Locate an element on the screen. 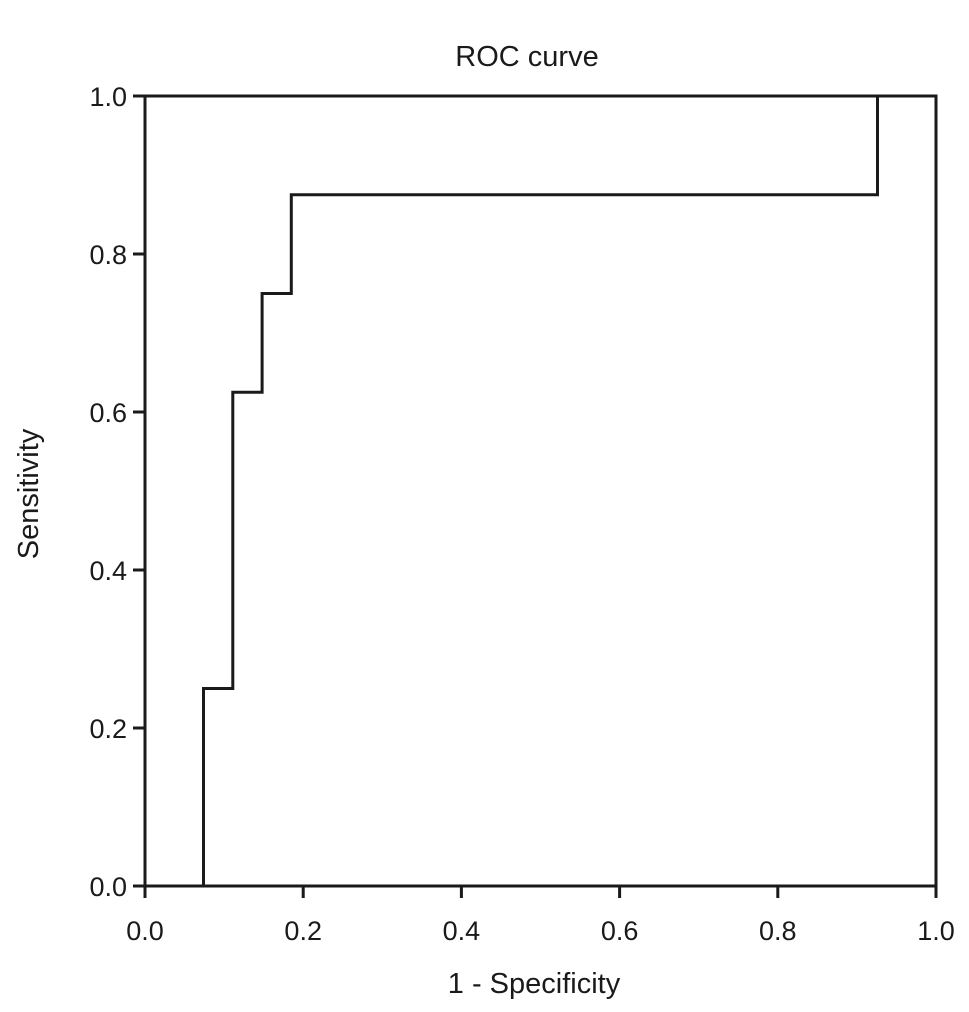 The width and height of the screenshot is (969, 1012). x-tick-label: 1.0 is located at coordinates (936, 931).